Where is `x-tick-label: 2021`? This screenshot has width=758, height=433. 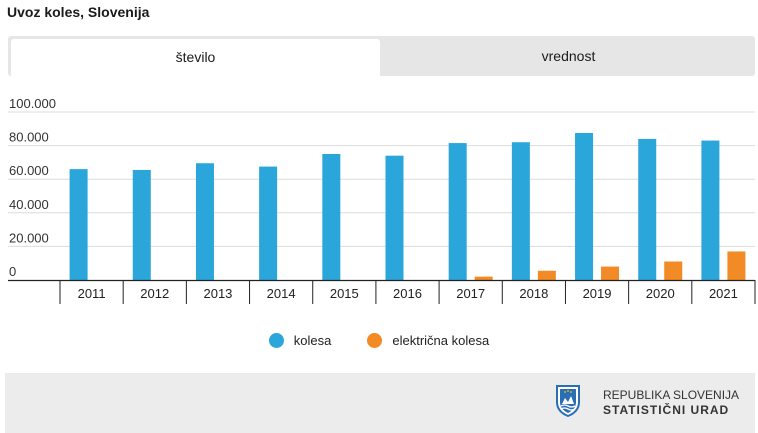
x-tick-label: 2021 is located at coordinates (723, 293).